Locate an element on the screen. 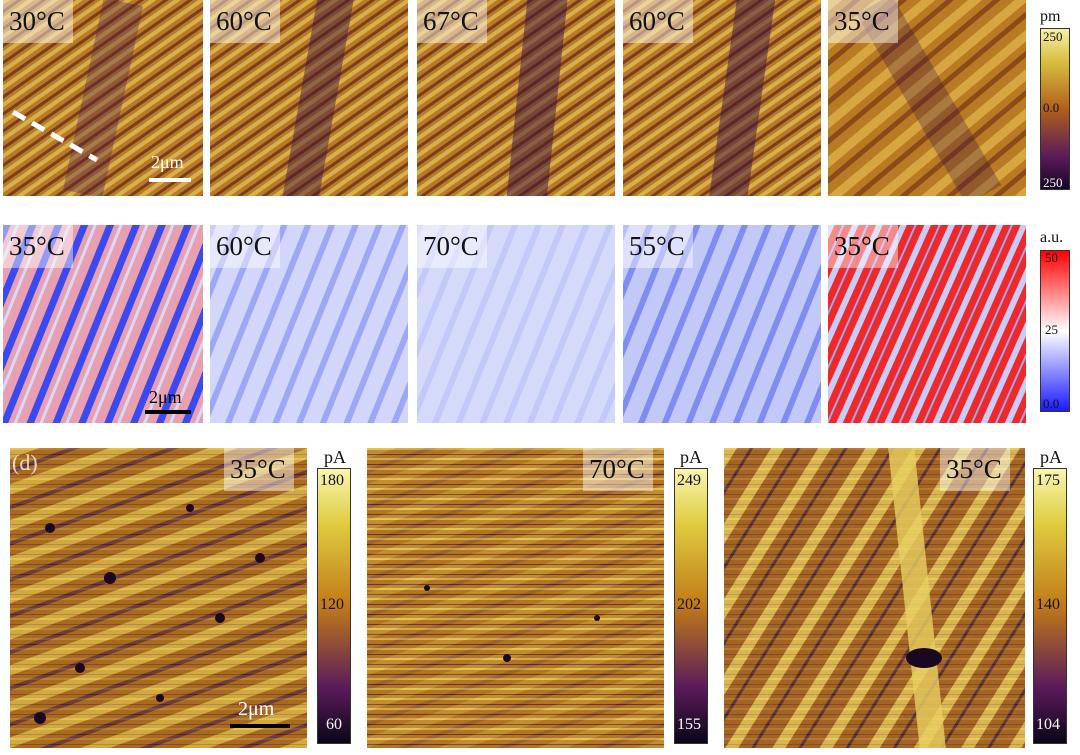  colorbar-afm is located at coordinates (1055, 109).